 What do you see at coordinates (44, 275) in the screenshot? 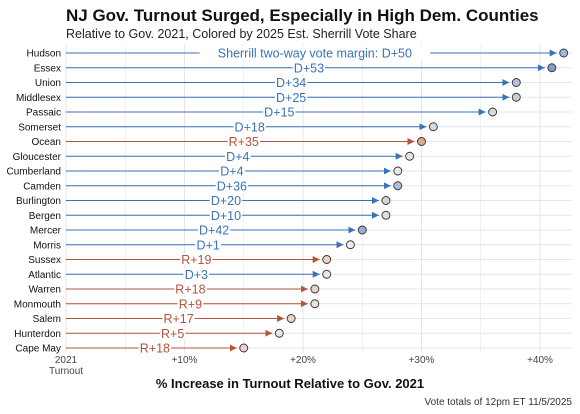
I see `county-label: Atlantic` at bounding box center [44, 275].